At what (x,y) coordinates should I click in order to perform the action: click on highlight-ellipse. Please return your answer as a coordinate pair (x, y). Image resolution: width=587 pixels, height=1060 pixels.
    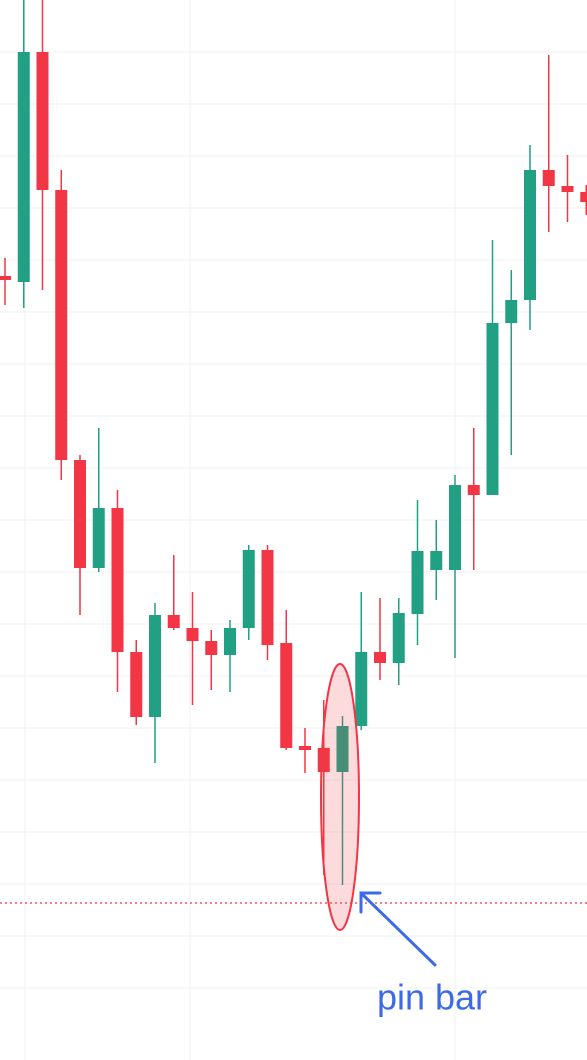
    Looking at the image, I should click on (340, 797).